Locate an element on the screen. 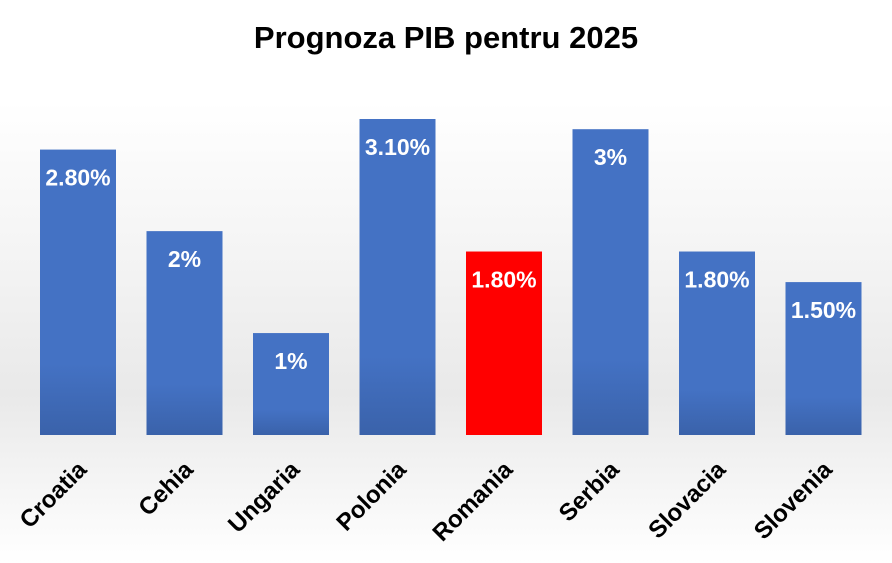 The height and width of the screenshot is (563, 892). bar-slovenia is located at coordinates (823, 358).